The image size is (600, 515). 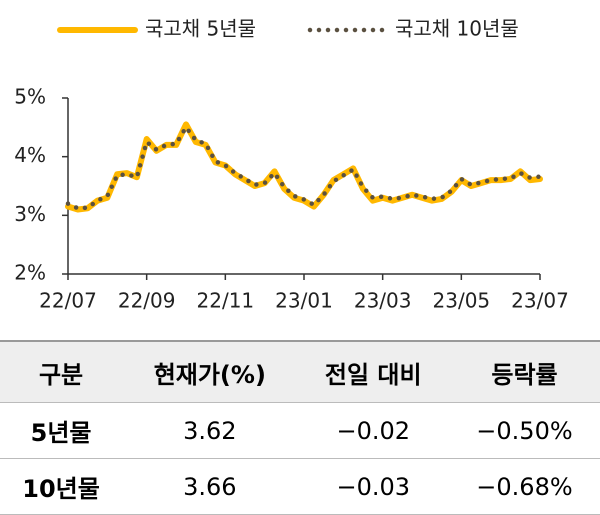 I want to click on row: 5년물 3.62 −0.02 −0.50%, so click(x=300, y=430).